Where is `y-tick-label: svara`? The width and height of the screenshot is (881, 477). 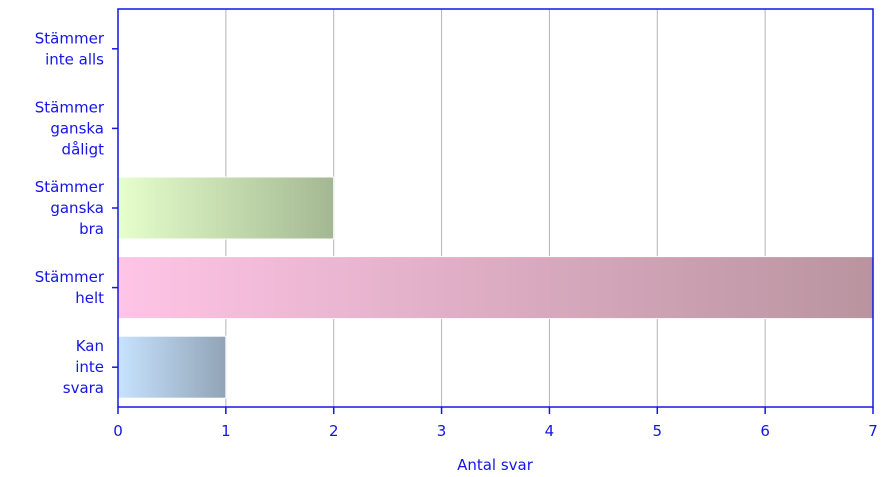
y-tick-label: svara is located at coordinates (83, 388).